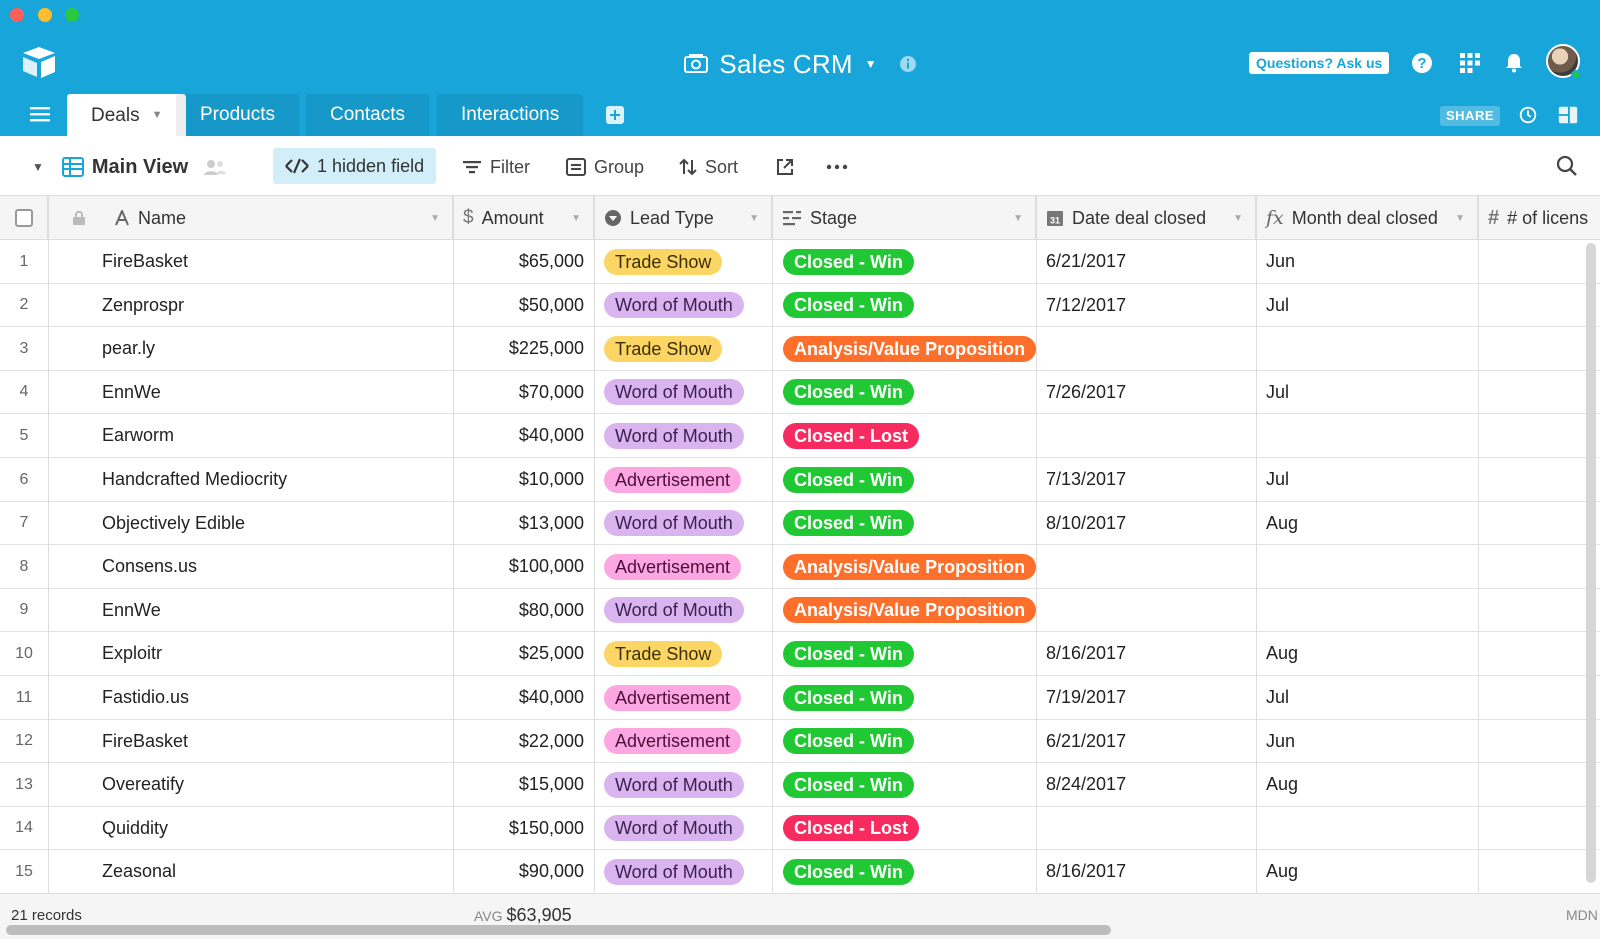  I want to click on filter-button: Filter, so click(496, 167).